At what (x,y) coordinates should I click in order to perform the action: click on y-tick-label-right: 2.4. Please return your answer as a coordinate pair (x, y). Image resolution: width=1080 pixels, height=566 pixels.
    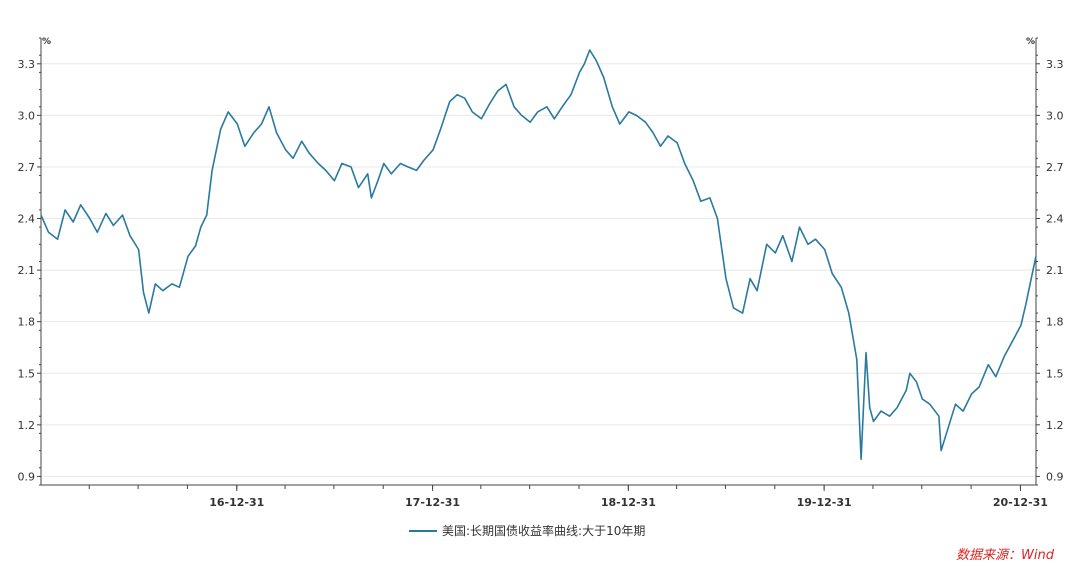
    Looking at the image, I should click on (1055, 219).